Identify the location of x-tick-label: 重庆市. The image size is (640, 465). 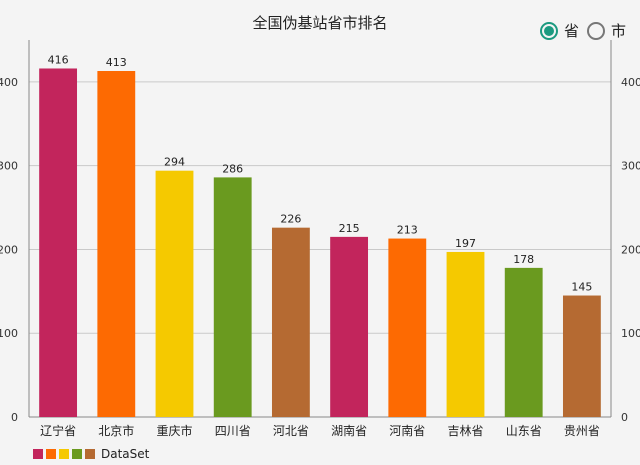
(174, 430).